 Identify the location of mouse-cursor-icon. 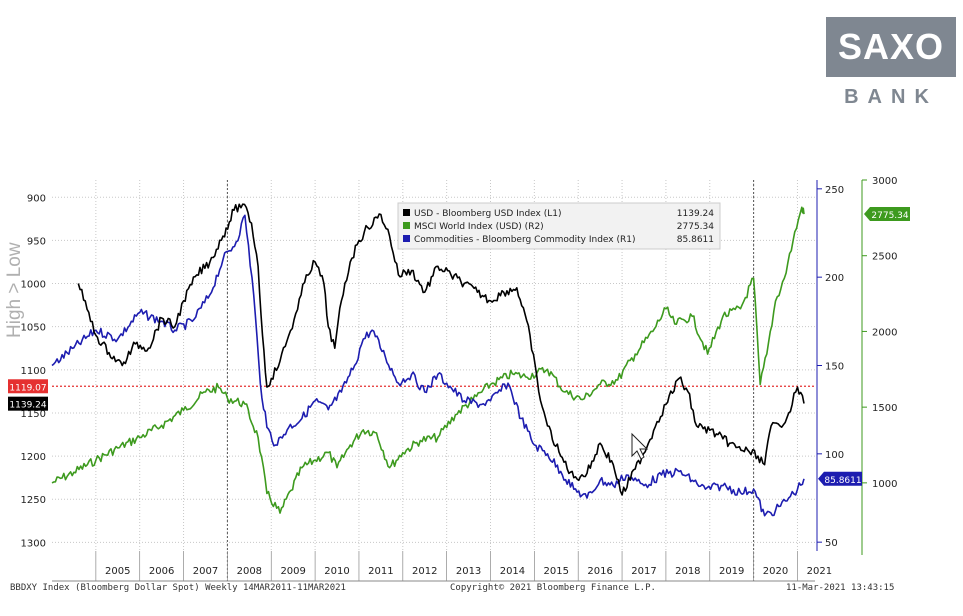
(640, 446).